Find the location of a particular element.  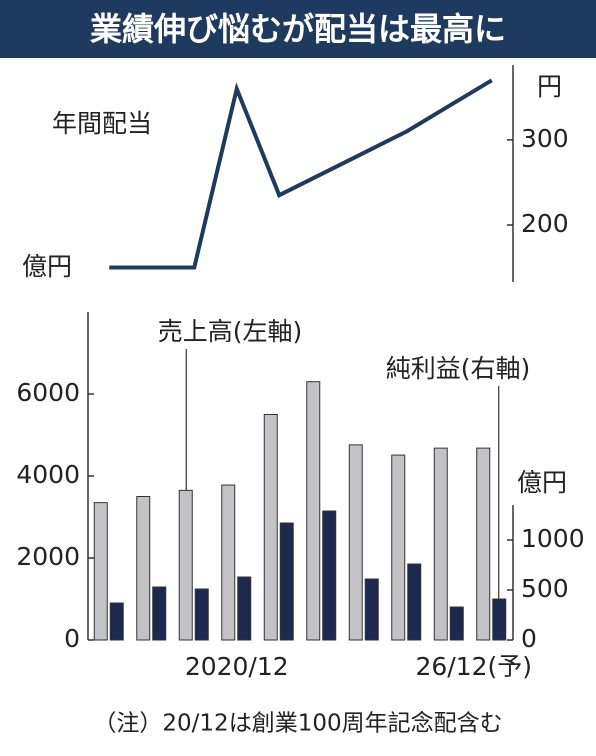

y2-tick-label: 1000 is located at coordinates (553, 538).